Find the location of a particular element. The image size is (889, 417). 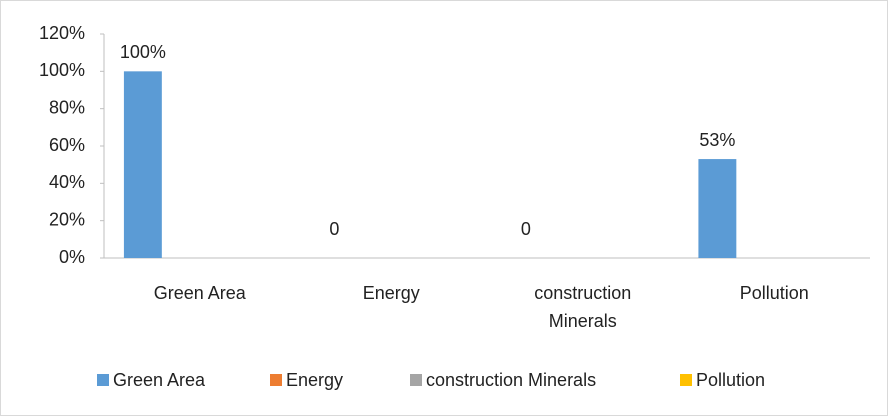

data-label: 53% is located at coordinates (717, 140).